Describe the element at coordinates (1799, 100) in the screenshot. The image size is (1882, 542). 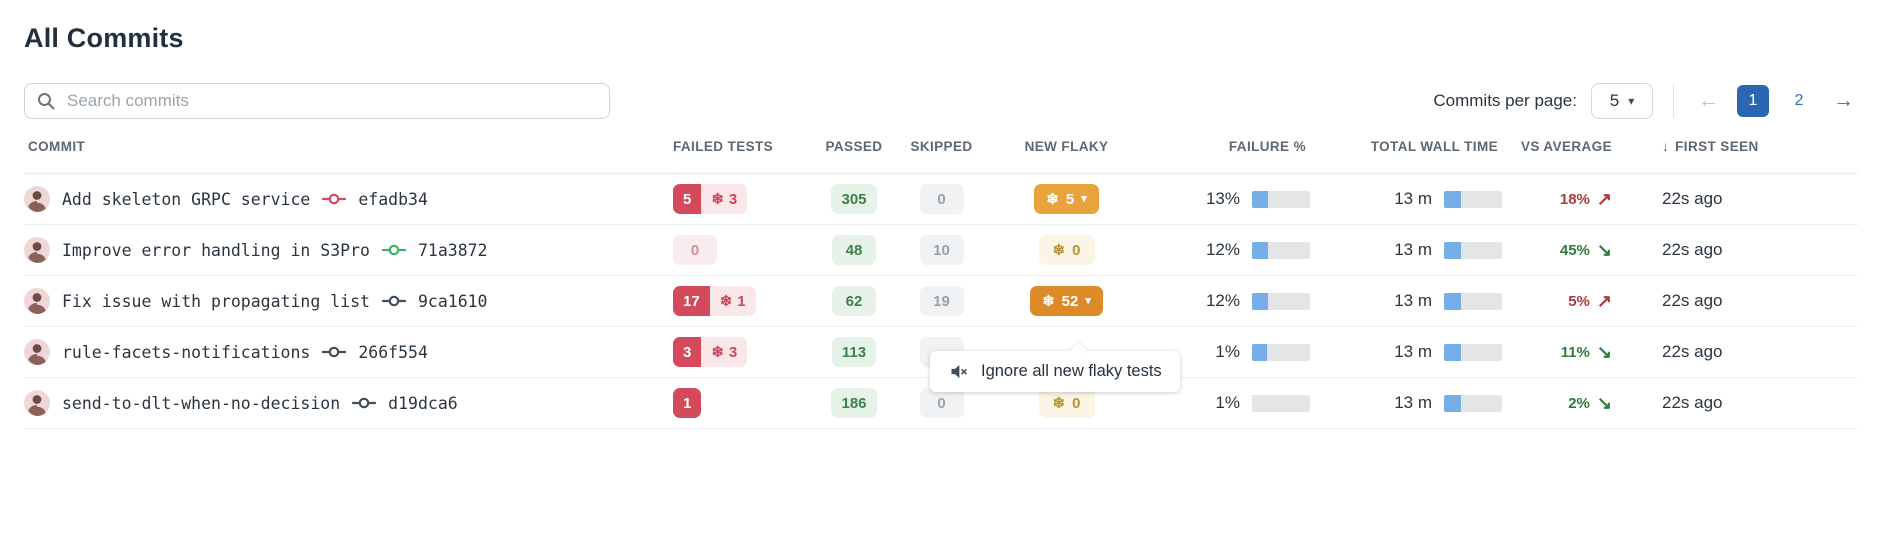
I see `page-button-2: 2` at that location.